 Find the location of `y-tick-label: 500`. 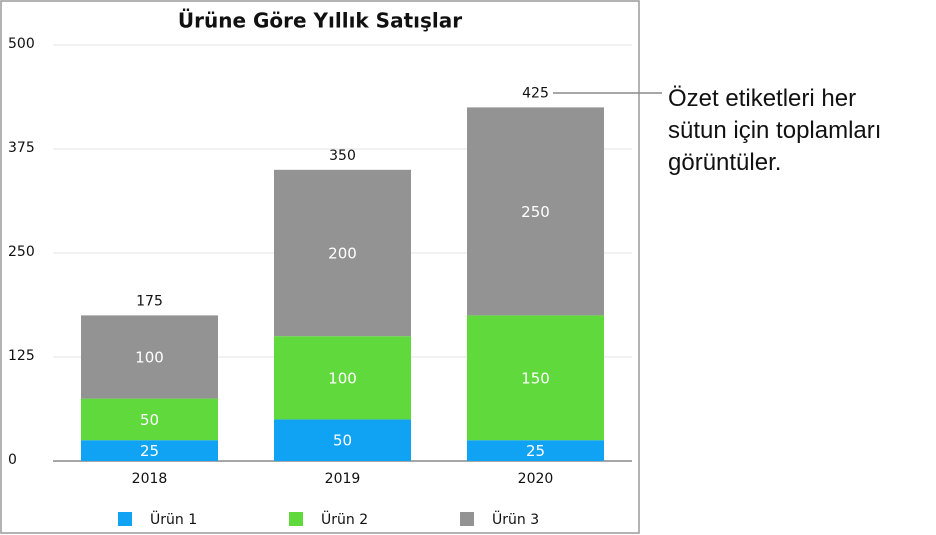

y-tick-label: 500 is located at coordinates (21, 44).